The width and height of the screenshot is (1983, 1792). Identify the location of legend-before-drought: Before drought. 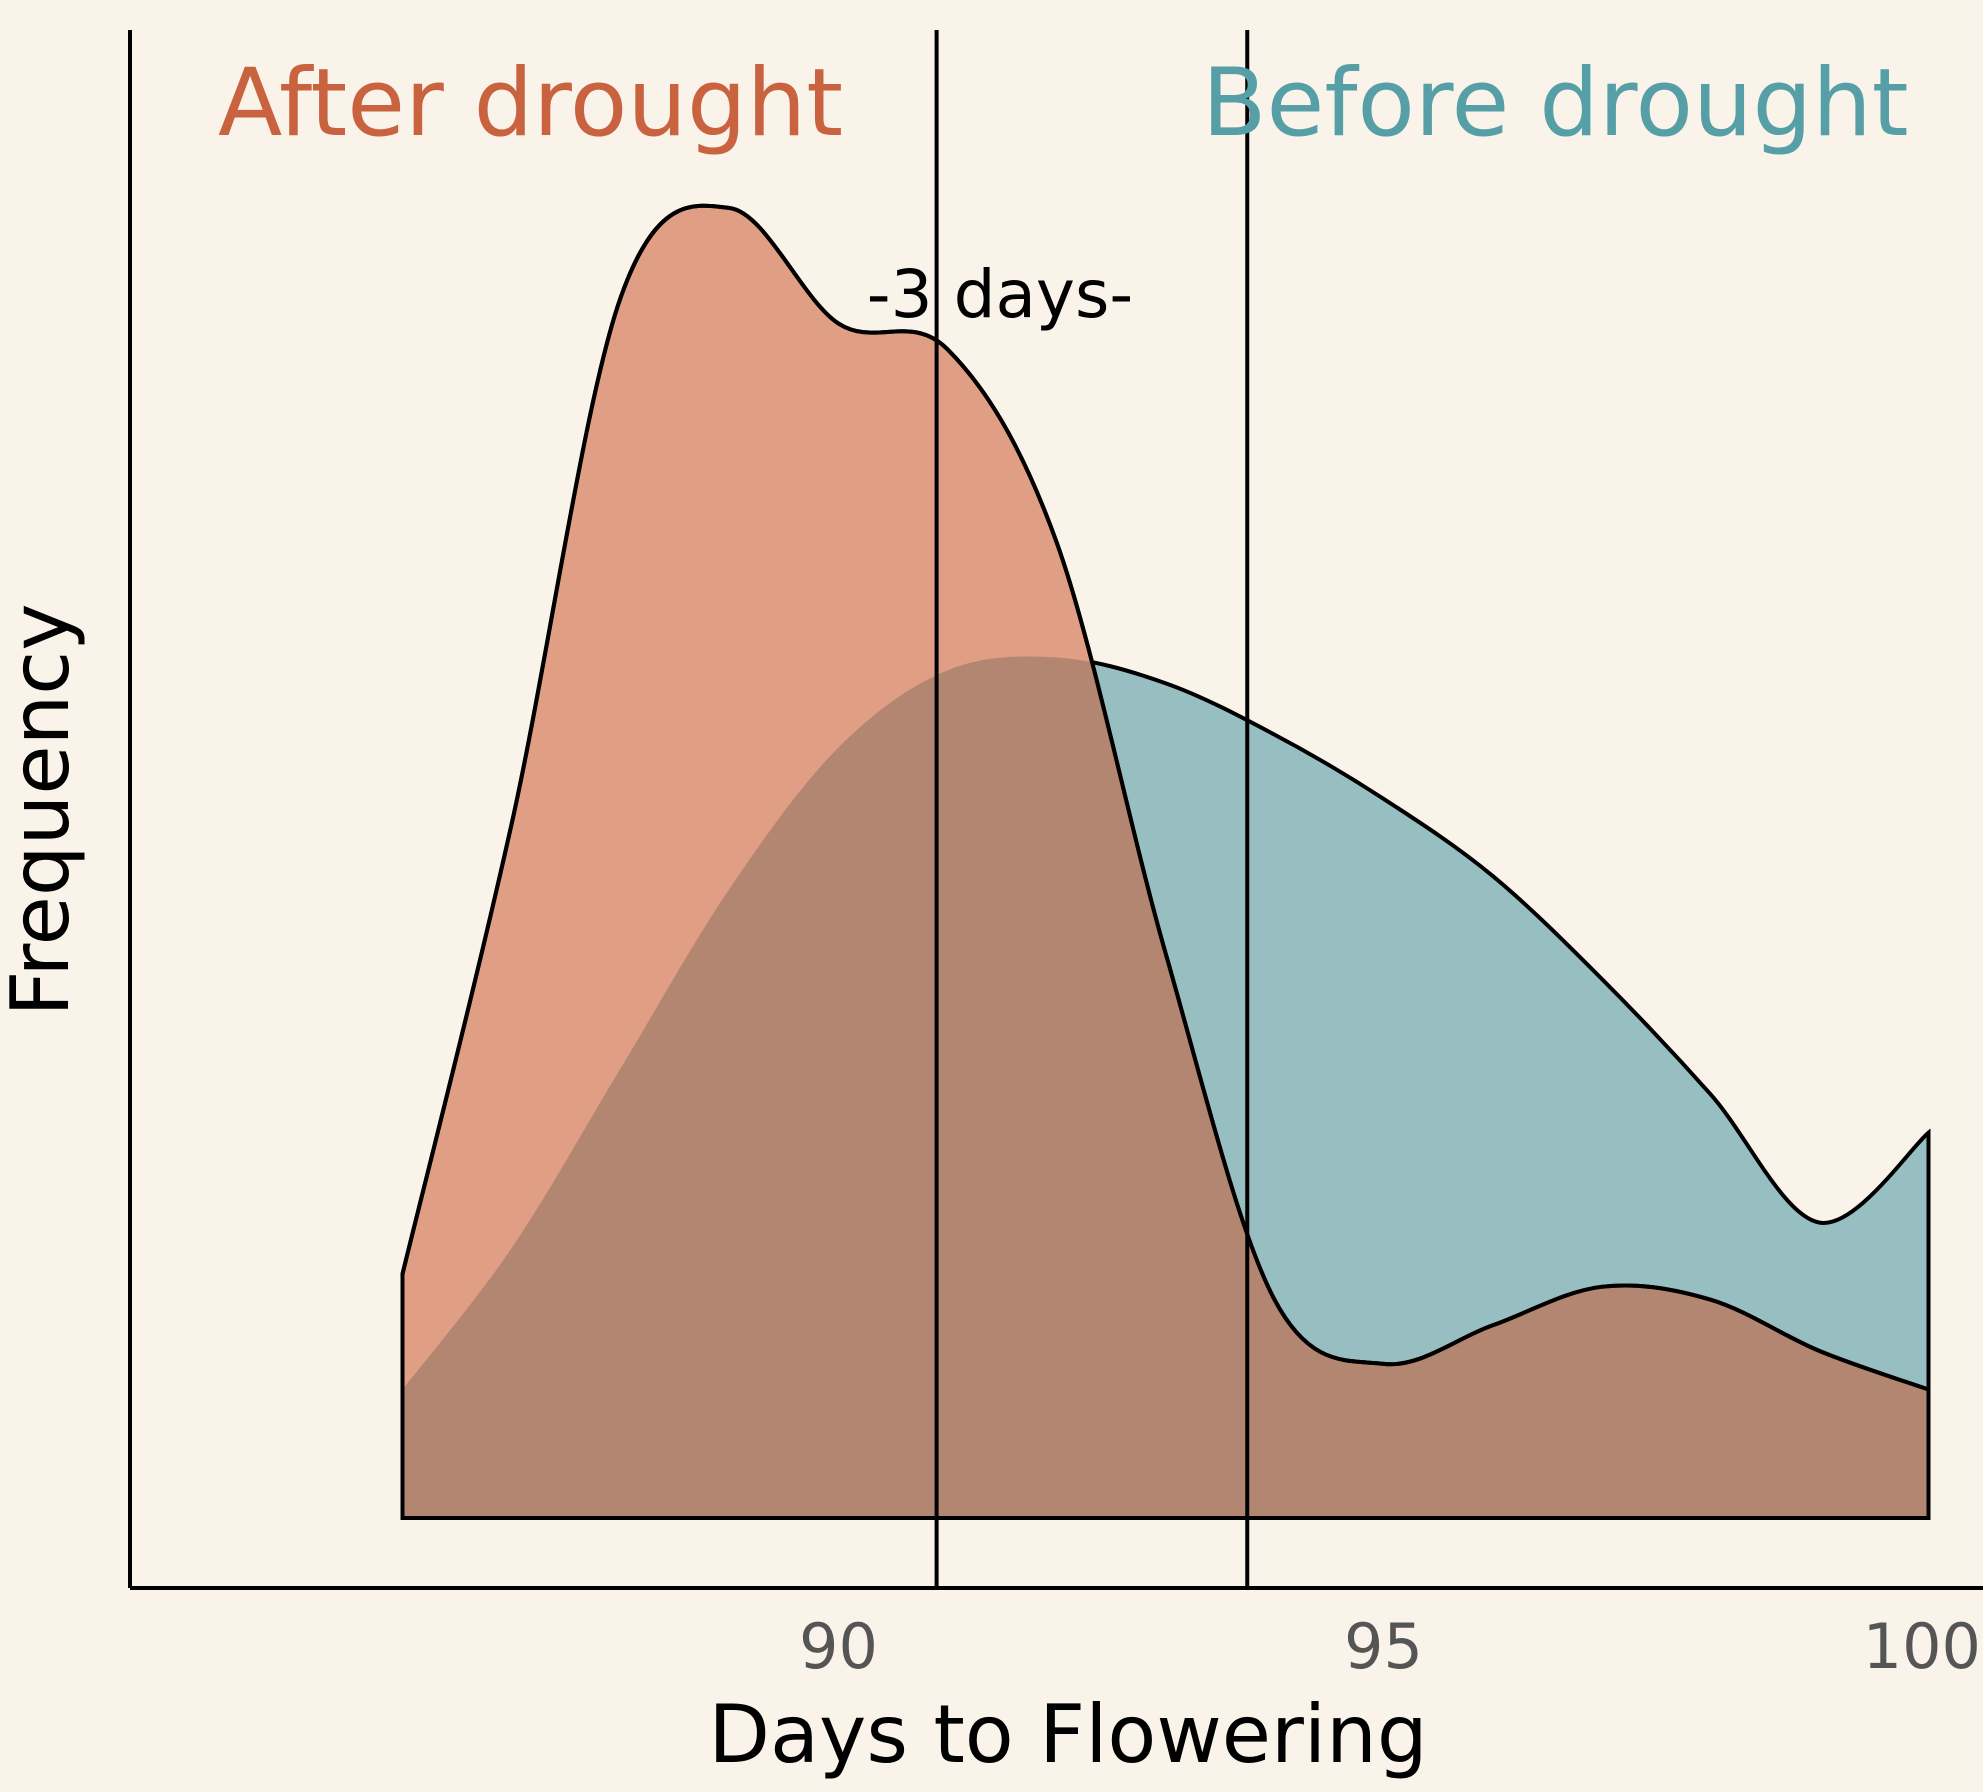
(1555, 103).